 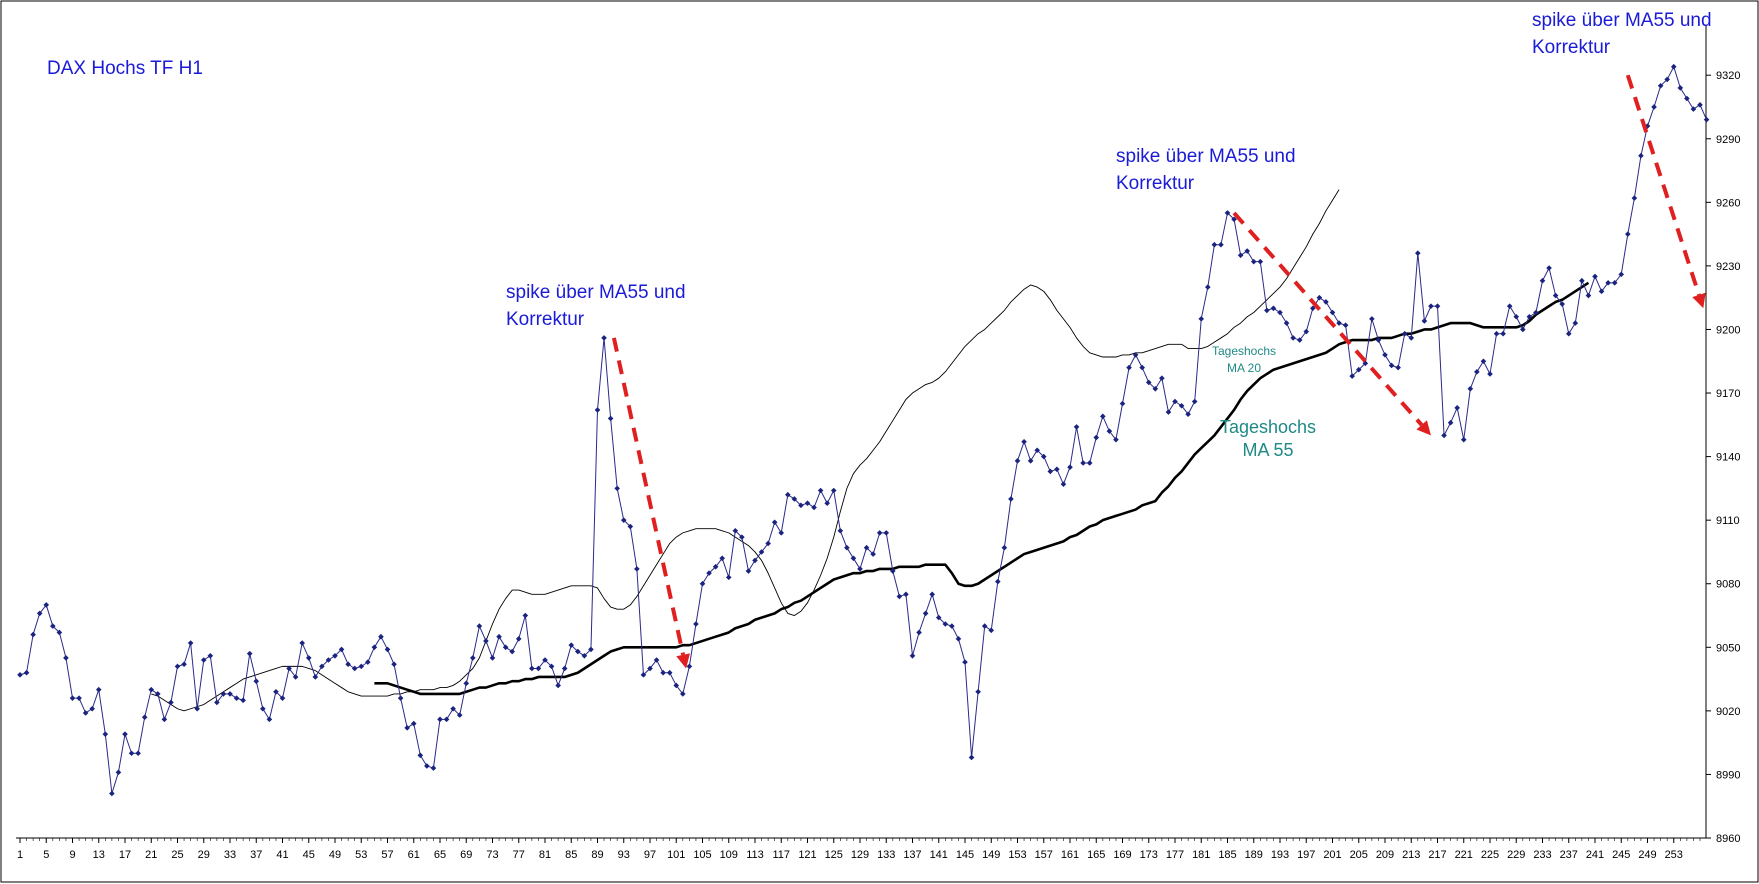 What do you see at coordinates (1728, 267) in the screenshot?
I see `y-tick-label: 9230` at bounding box center [1728, 267].